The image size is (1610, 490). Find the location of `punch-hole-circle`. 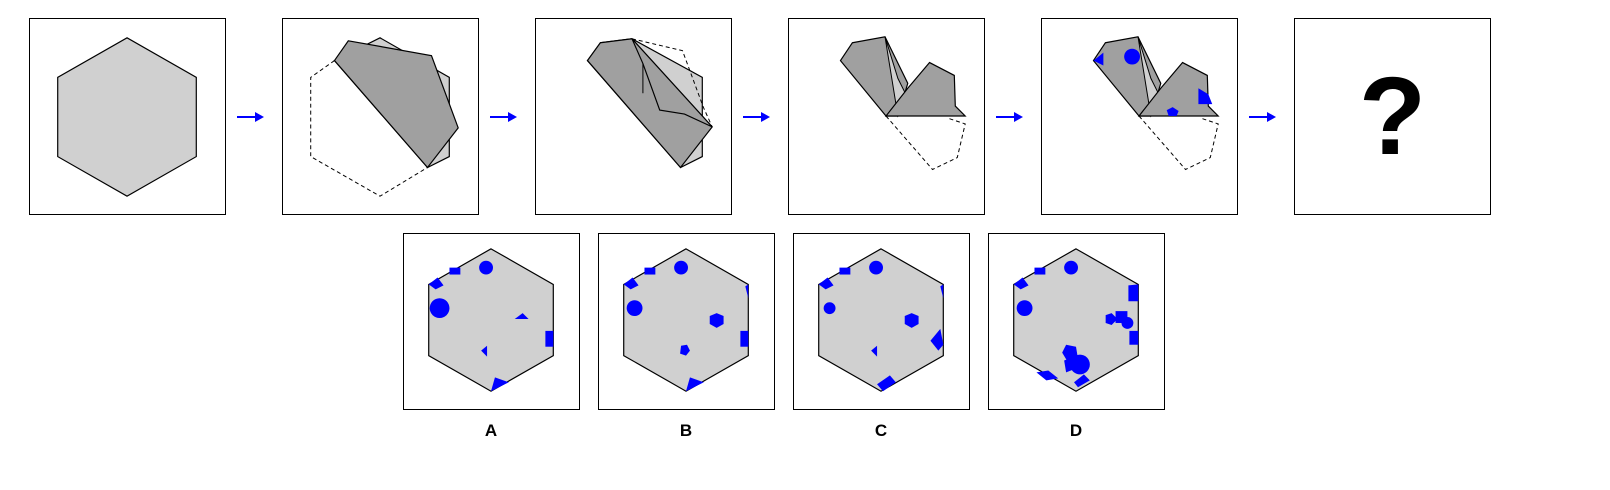

punch-hole-circle is located at coordinates (1132, 56).